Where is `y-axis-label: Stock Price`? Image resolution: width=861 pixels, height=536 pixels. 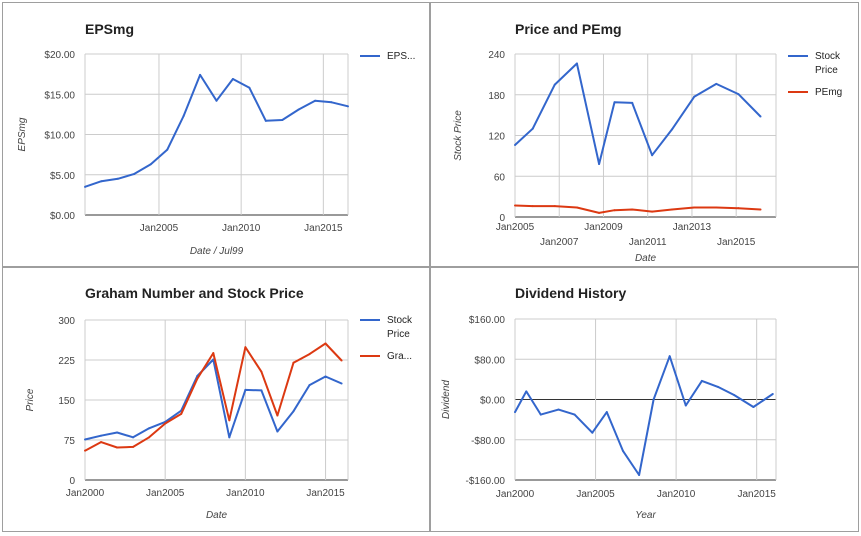
y-axis-label: Stock Price is located at coordinates (458, 135).